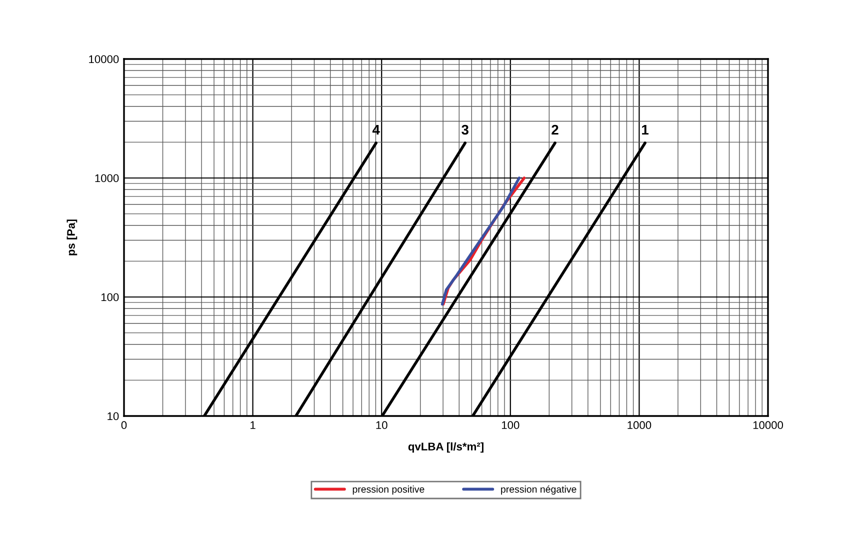 The height and width of the screenshot is (538, 860). I want to click on y-tick-label: 1000, so click(107, 178).